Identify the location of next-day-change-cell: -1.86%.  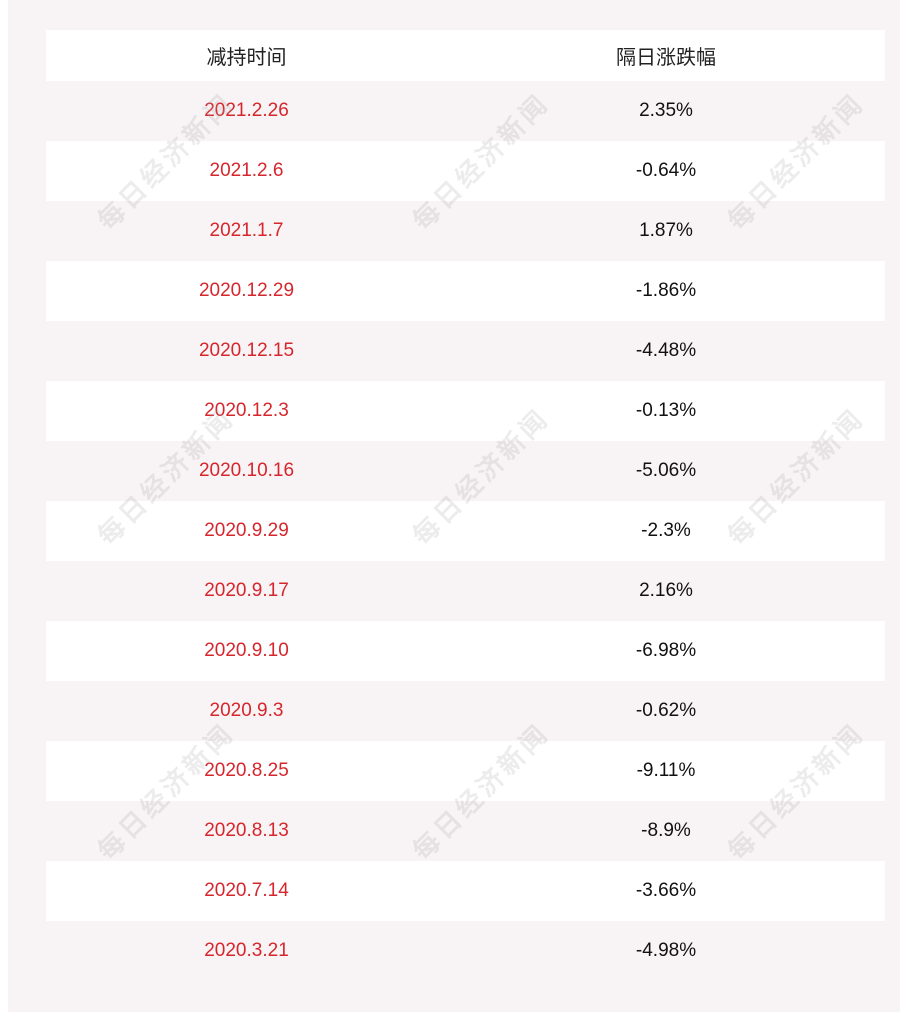
(666, 290).